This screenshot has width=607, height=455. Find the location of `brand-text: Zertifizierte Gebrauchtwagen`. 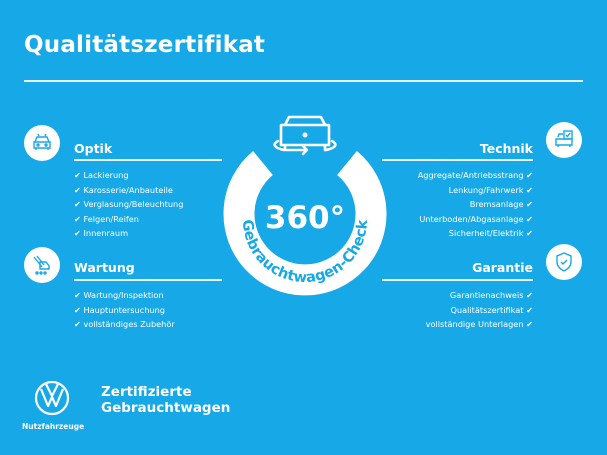

brand-text: Zertifizierte Gebrauchtwagen is located at coordinates (166, 400).